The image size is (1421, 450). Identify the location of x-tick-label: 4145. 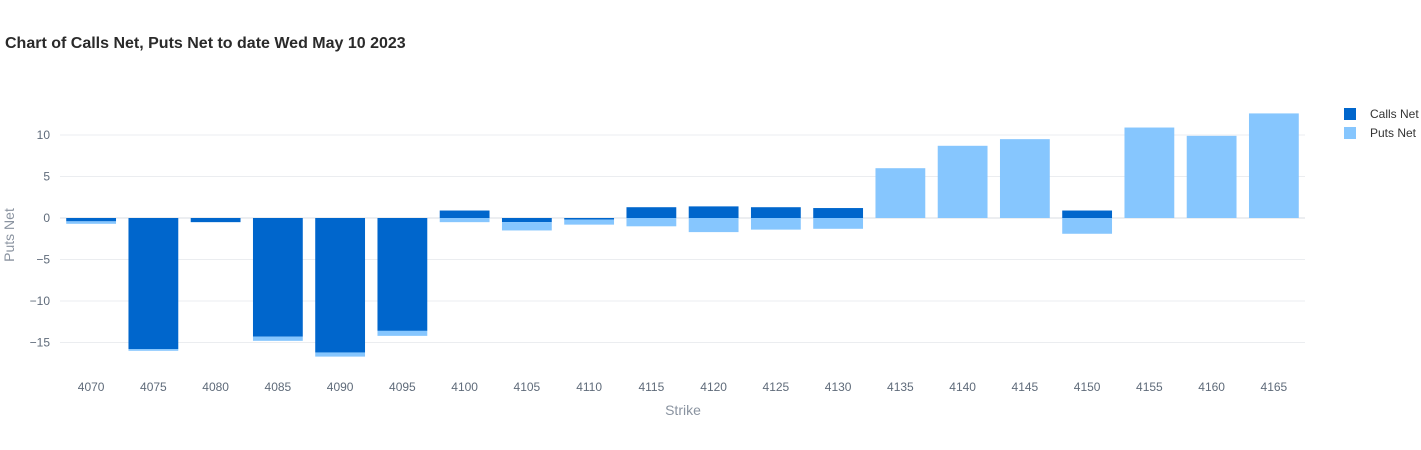
(1025, 387).